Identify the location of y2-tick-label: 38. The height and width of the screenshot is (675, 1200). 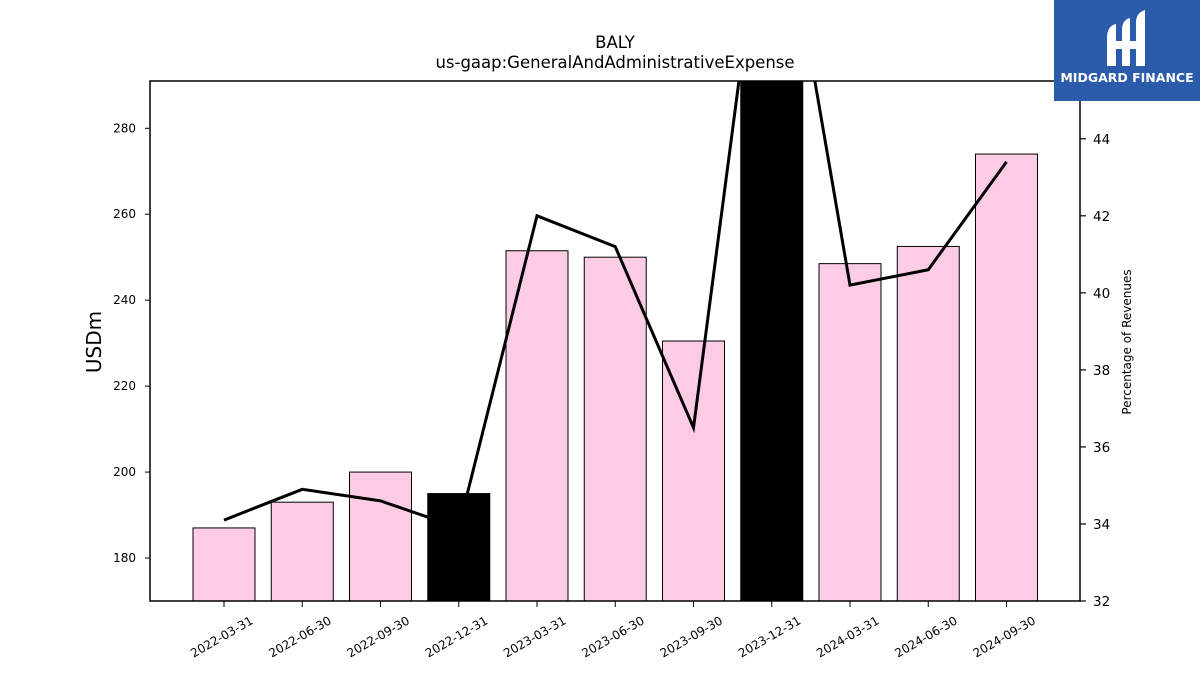
(1101, 371).